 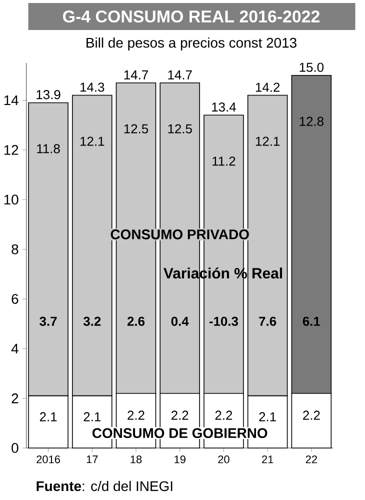 I want to click on y-tick-label: 10, so click(x=11, y=199).